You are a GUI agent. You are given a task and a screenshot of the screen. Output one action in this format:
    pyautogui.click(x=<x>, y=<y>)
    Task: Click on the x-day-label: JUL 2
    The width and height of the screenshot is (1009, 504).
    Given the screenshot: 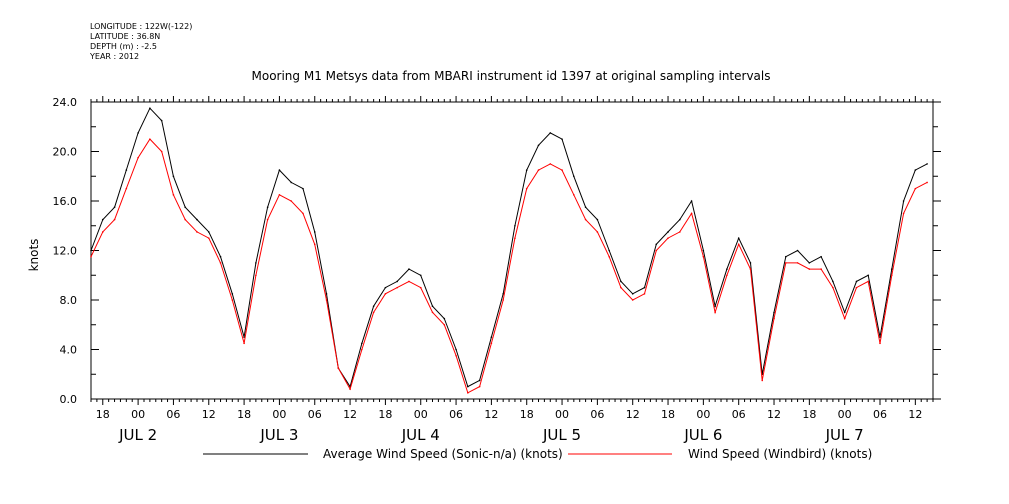 What is the action you would take?
    pyautogui.click(x=137, y=435)
    